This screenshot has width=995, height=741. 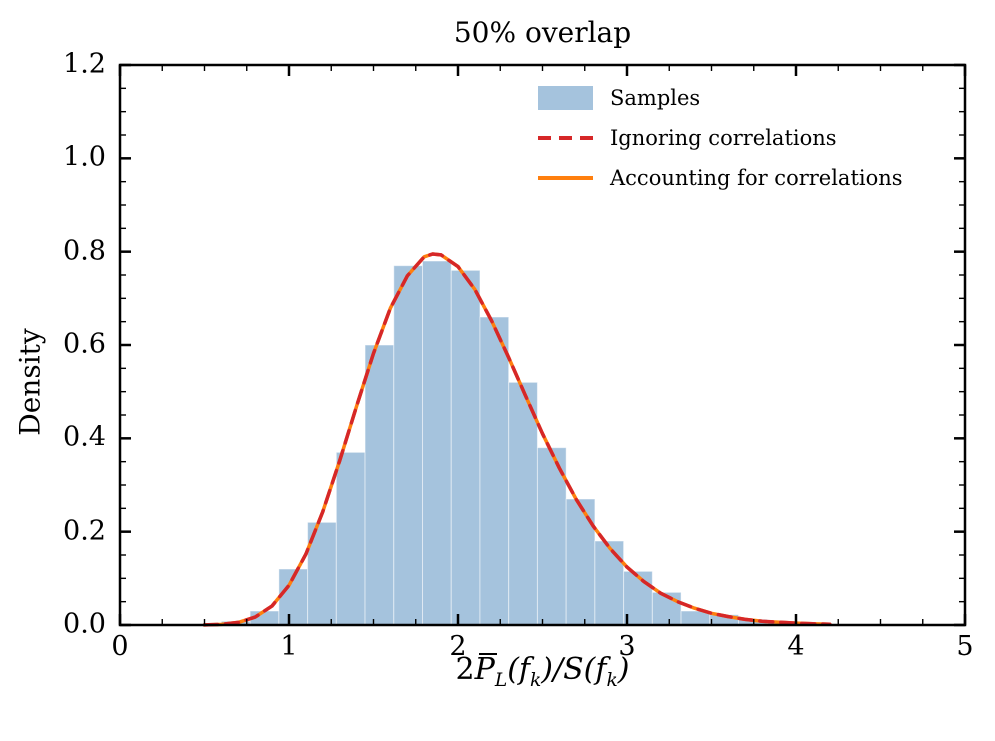 I want to click on x-tick-label: 4, so click(x=796, y=646).